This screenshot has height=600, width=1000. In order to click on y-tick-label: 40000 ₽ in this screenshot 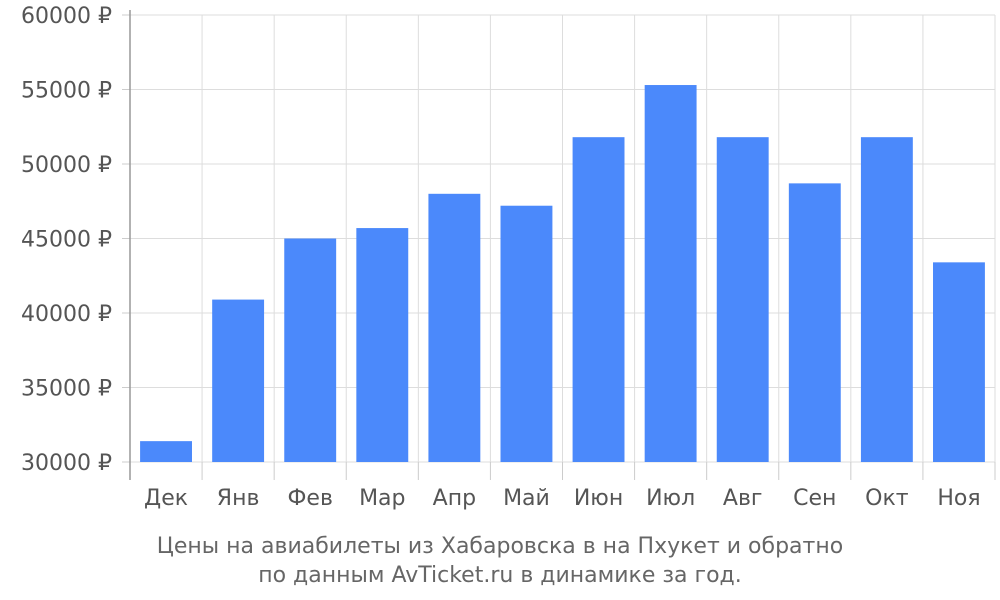, I will do `click(66, 314)`.